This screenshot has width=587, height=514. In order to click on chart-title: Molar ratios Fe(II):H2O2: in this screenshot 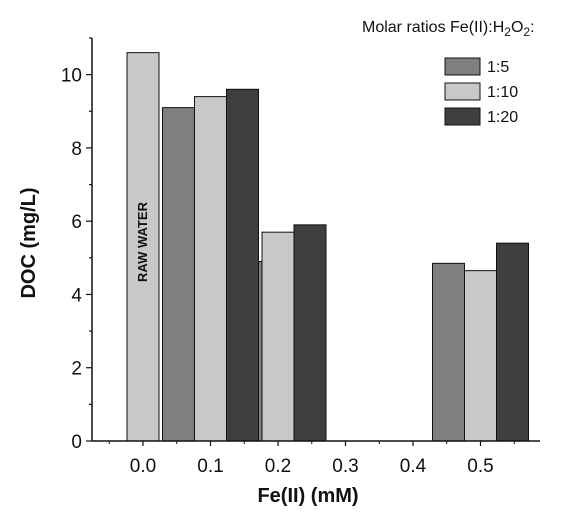, I will do `click(448, 29)`.